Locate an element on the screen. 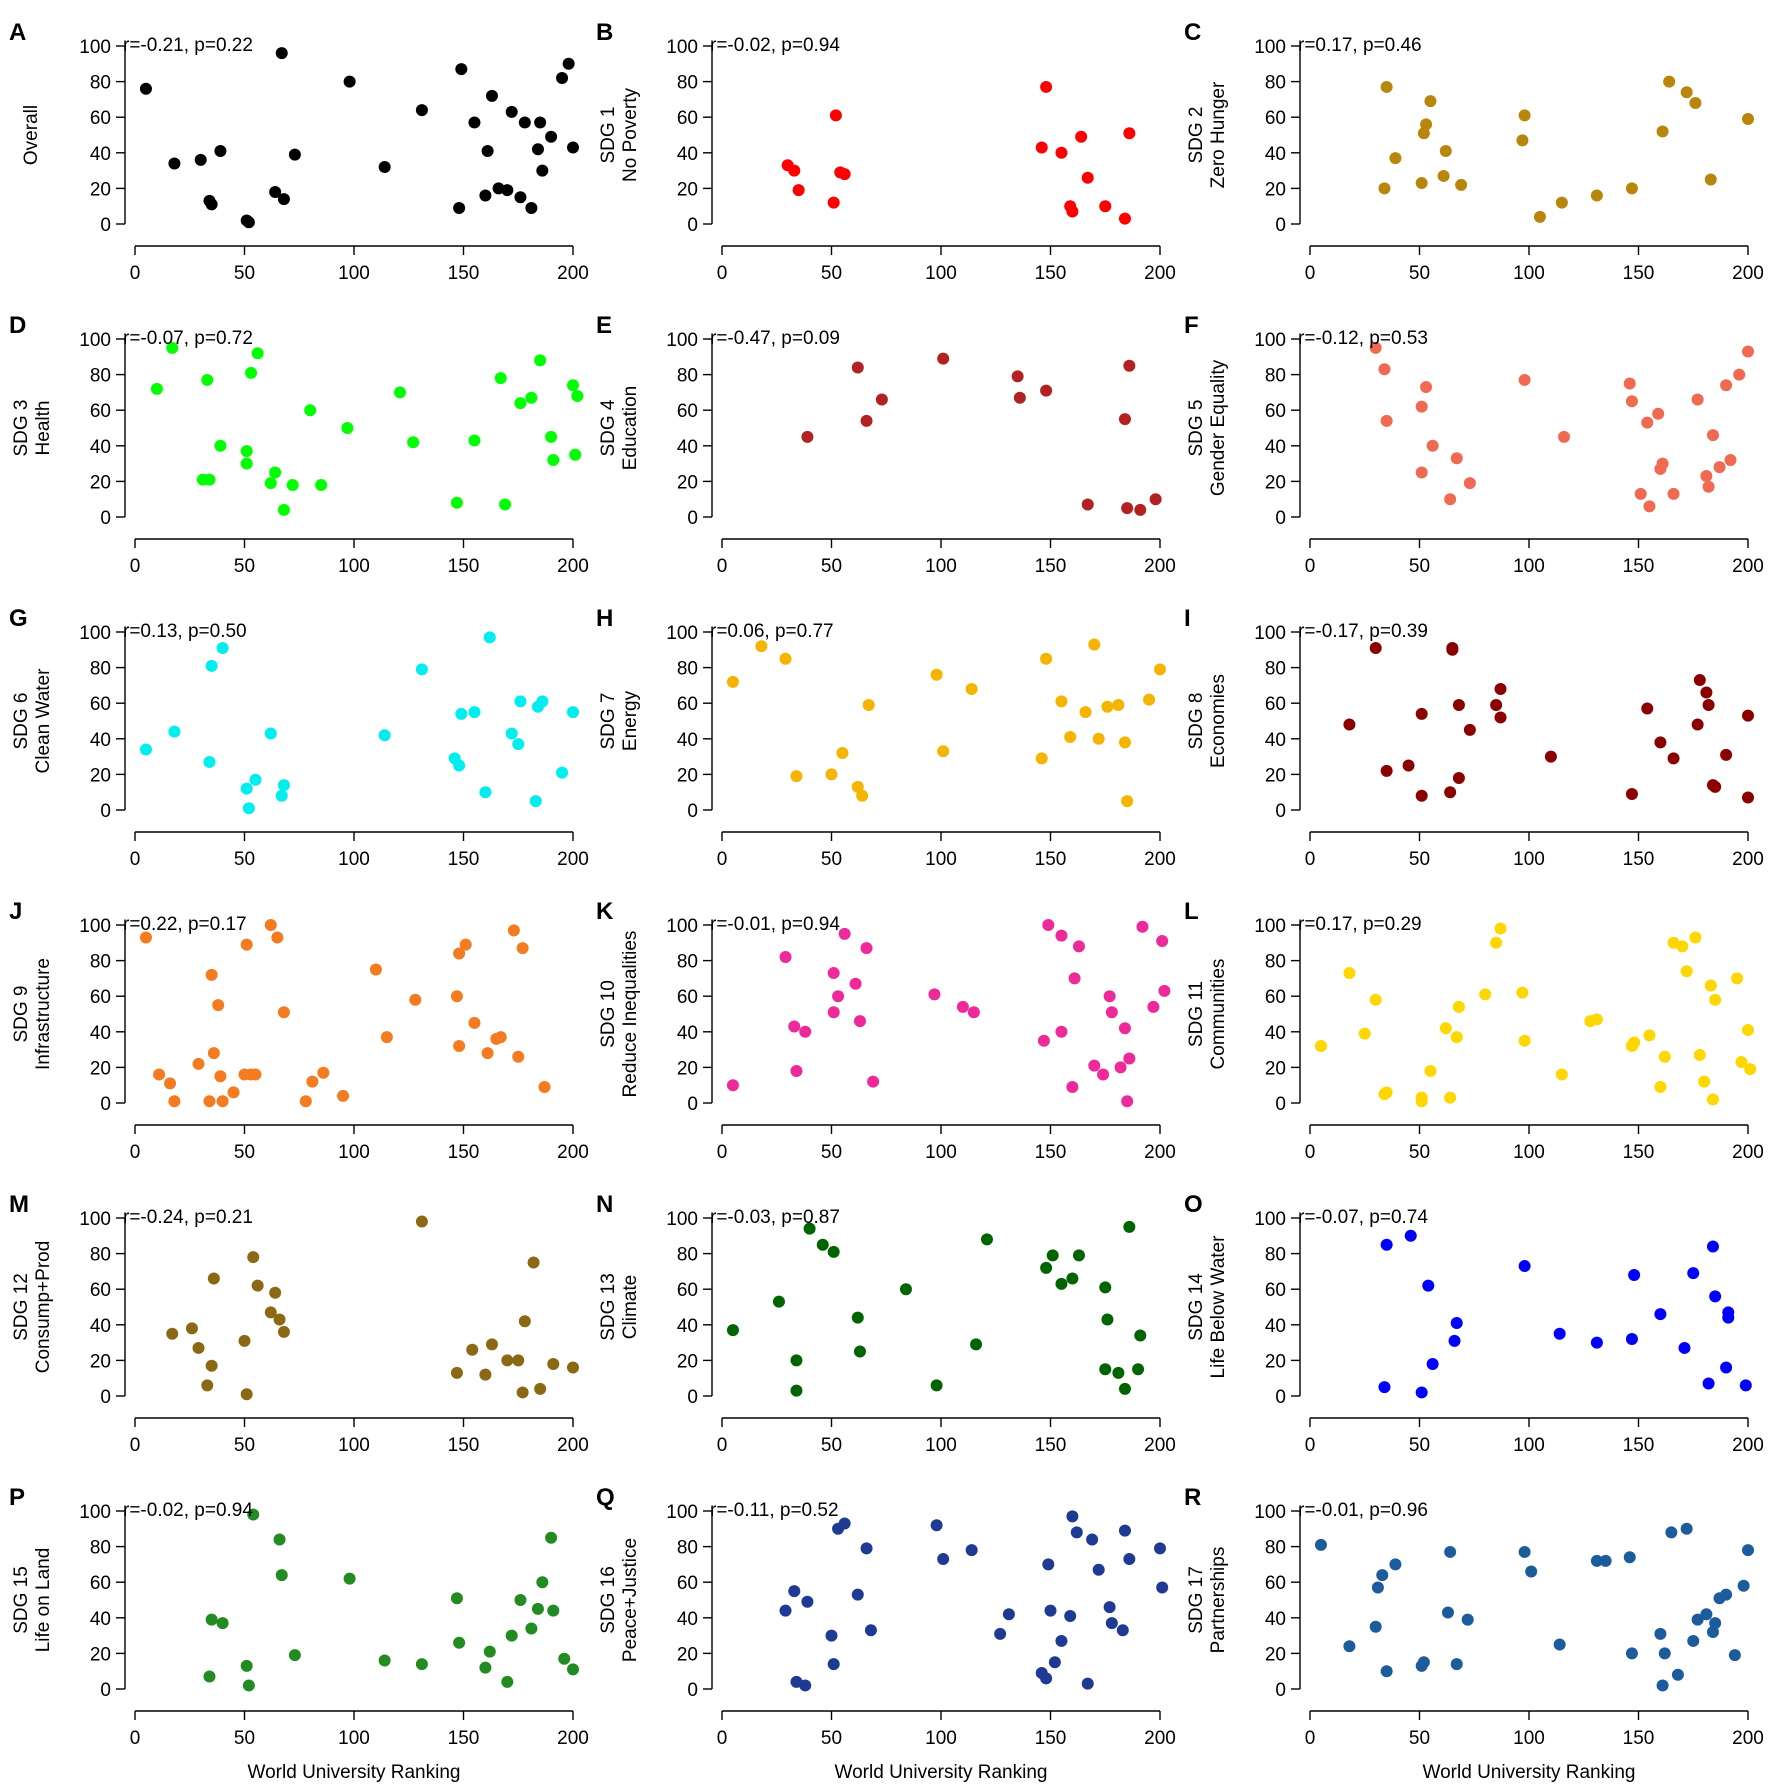  y-tick-label: 0 is located at coordinates (692, 1690).